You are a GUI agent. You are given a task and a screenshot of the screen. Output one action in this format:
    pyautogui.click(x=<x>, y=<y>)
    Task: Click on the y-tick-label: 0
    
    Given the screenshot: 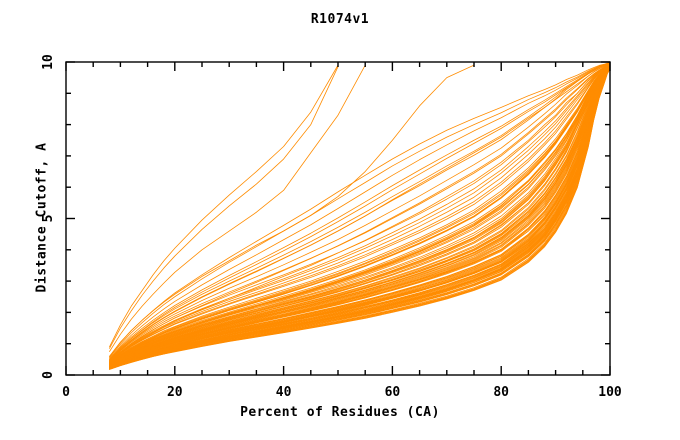 What is the action you would take?
    pyautogui.click(x=48, y=375)
    